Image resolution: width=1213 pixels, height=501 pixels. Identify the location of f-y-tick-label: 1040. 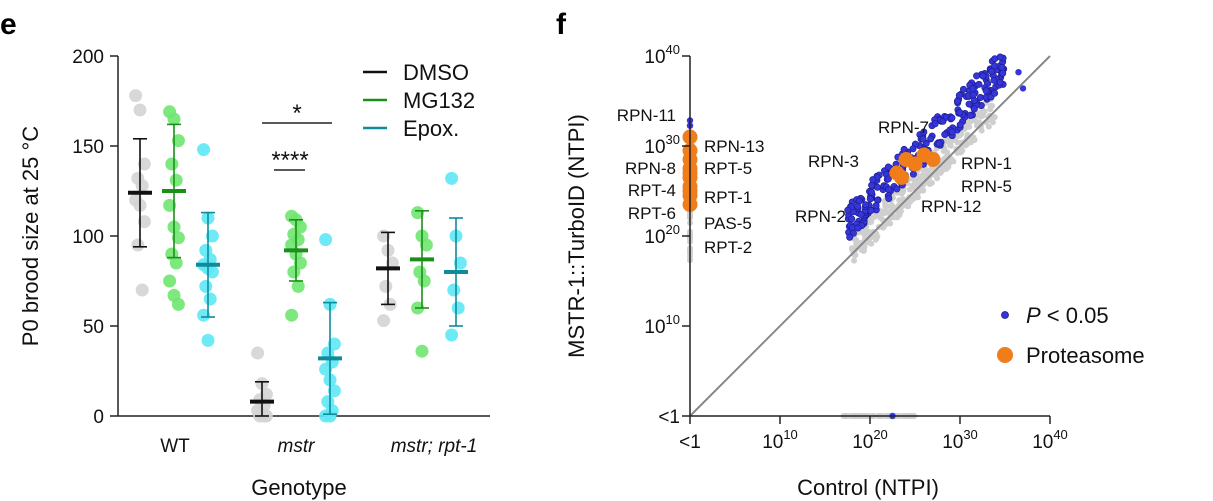
(662, 55).